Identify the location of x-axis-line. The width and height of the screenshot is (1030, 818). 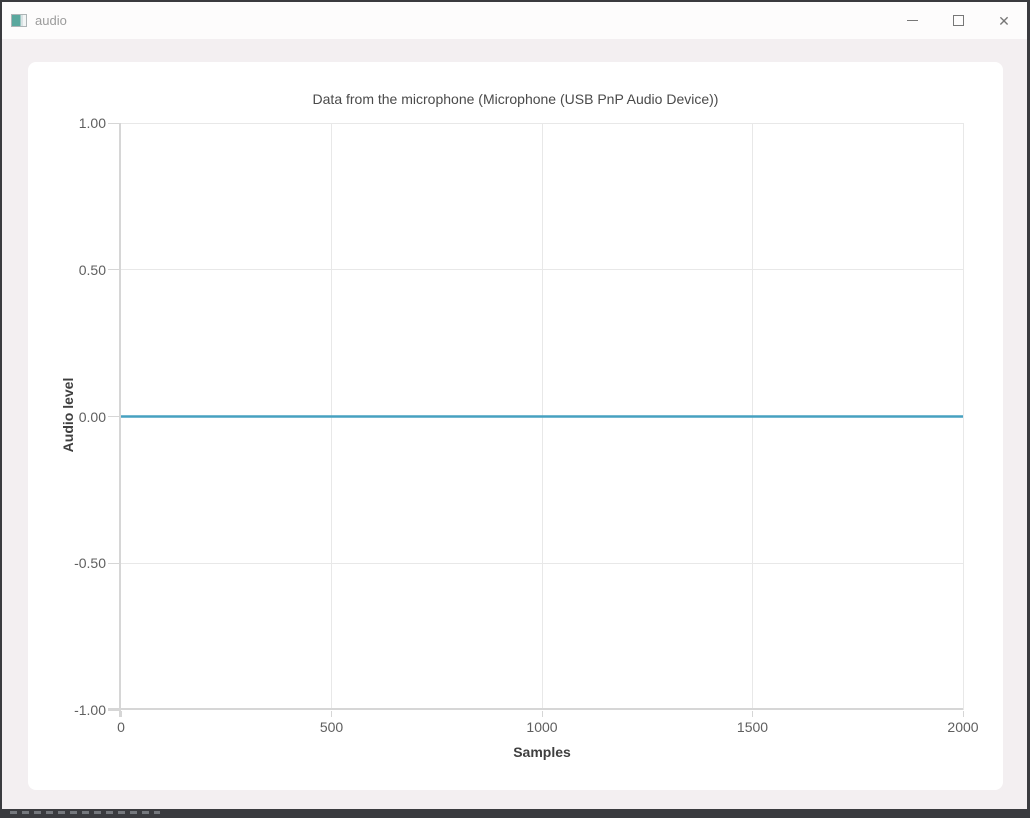
(535, 709).